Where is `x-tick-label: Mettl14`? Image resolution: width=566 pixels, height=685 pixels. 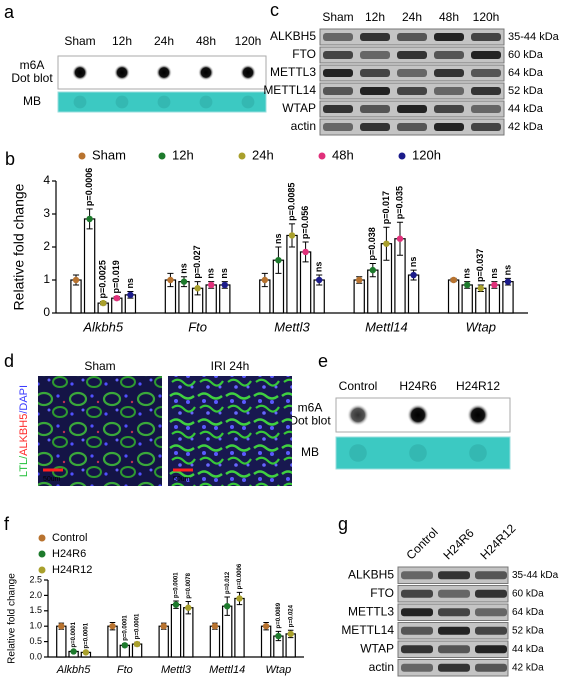 x-tick-label: Mettl14 is located at coordinates (227, 670).